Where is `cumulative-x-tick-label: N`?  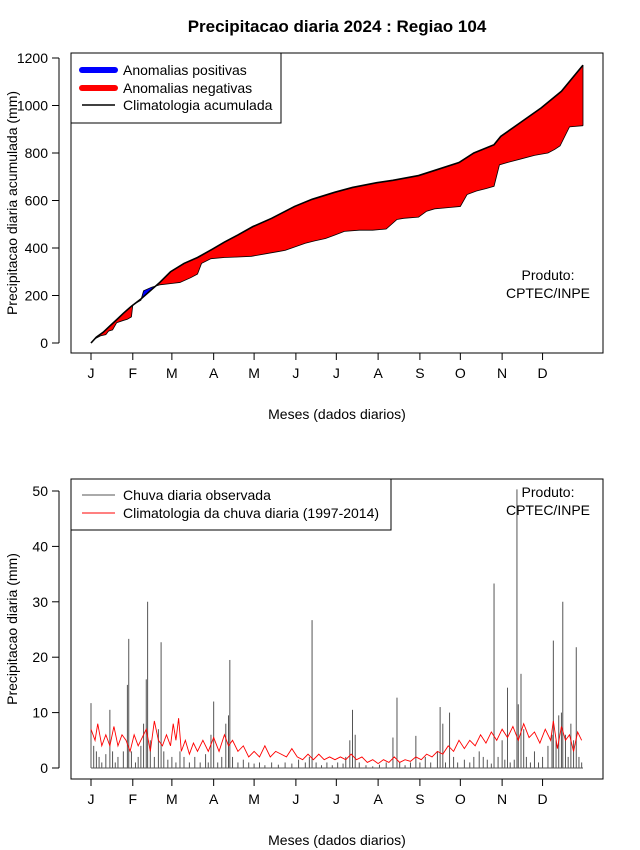
cumulative-x-tick-label: N is located at coordinates (502, 373).